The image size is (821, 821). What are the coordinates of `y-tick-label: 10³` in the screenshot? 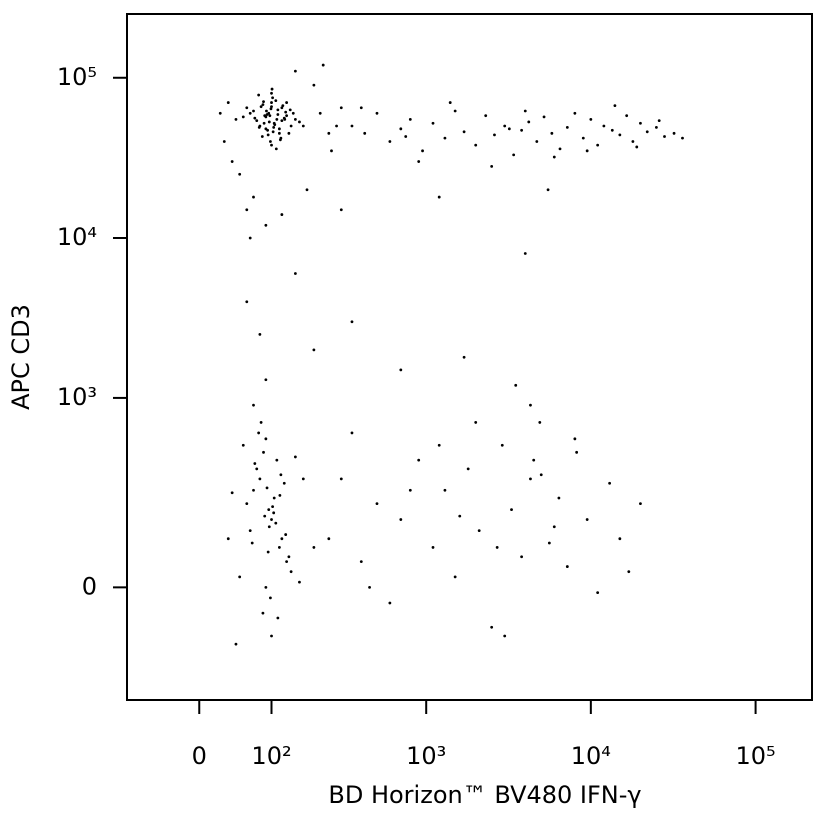 It's located at (77, 397).